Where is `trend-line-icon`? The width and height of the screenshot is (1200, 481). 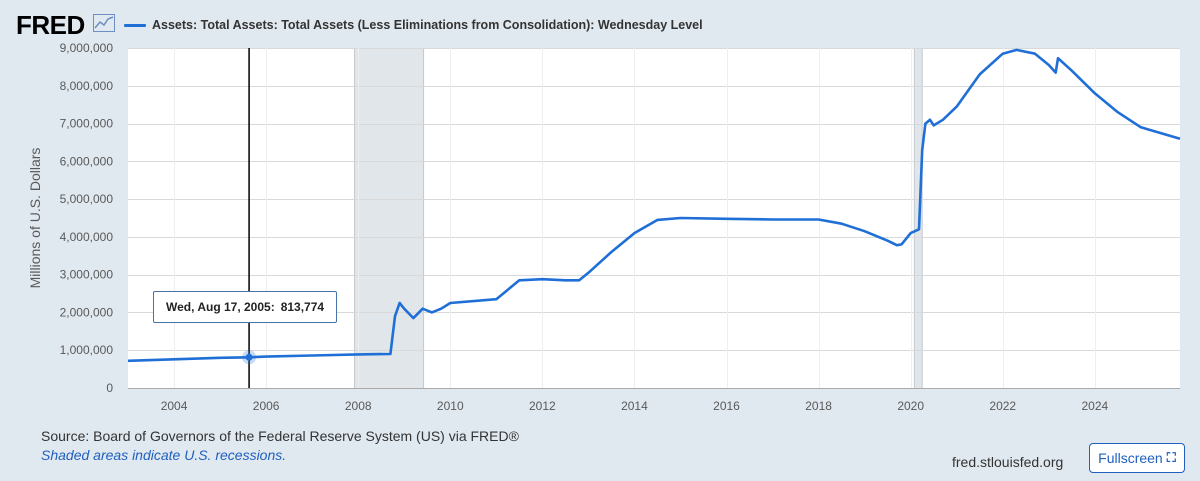
trend-line-icon is located at coordinates (104, 23).